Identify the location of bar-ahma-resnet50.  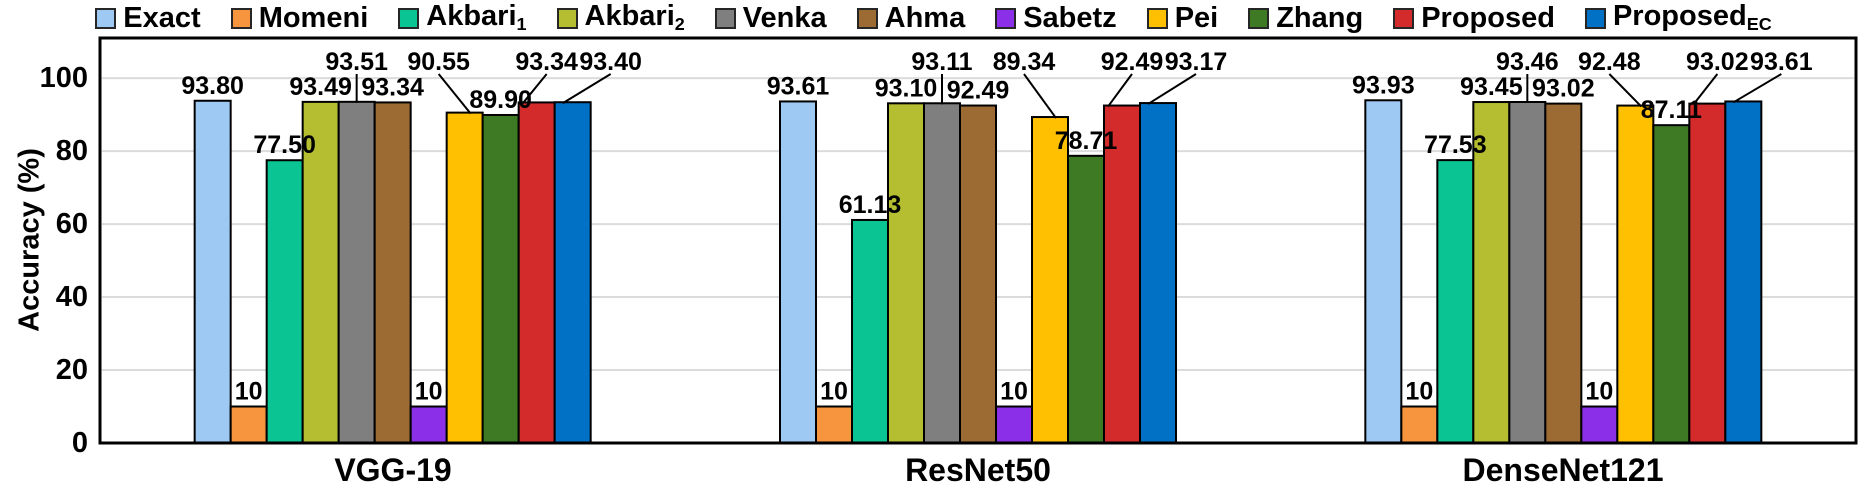
(978, 274).